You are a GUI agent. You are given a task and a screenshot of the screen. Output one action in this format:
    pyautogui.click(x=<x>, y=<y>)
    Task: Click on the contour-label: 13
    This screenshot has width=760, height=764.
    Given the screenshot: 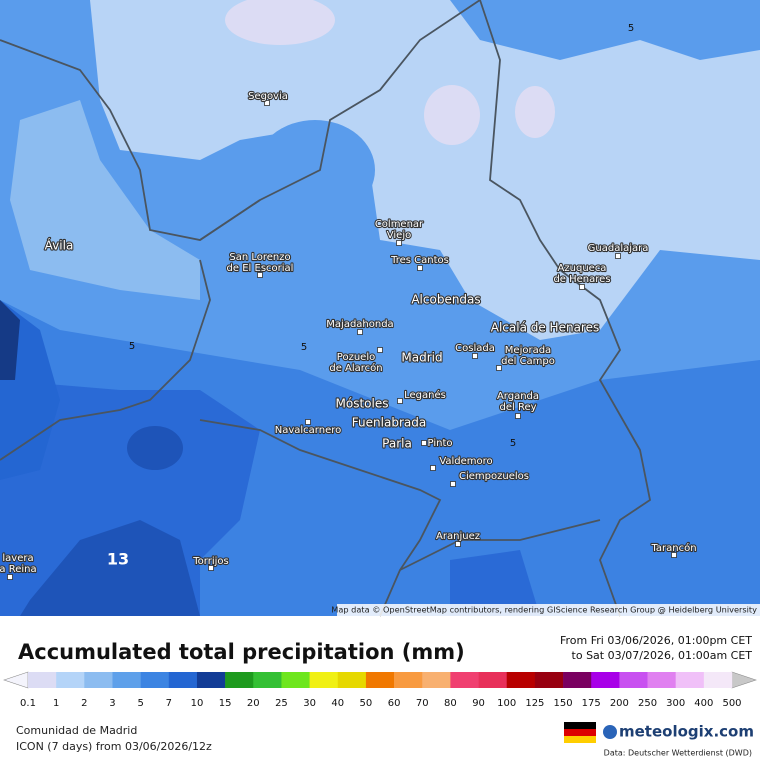 What is the action you would take?
    pyautogui.click(x=118, y=559)
    